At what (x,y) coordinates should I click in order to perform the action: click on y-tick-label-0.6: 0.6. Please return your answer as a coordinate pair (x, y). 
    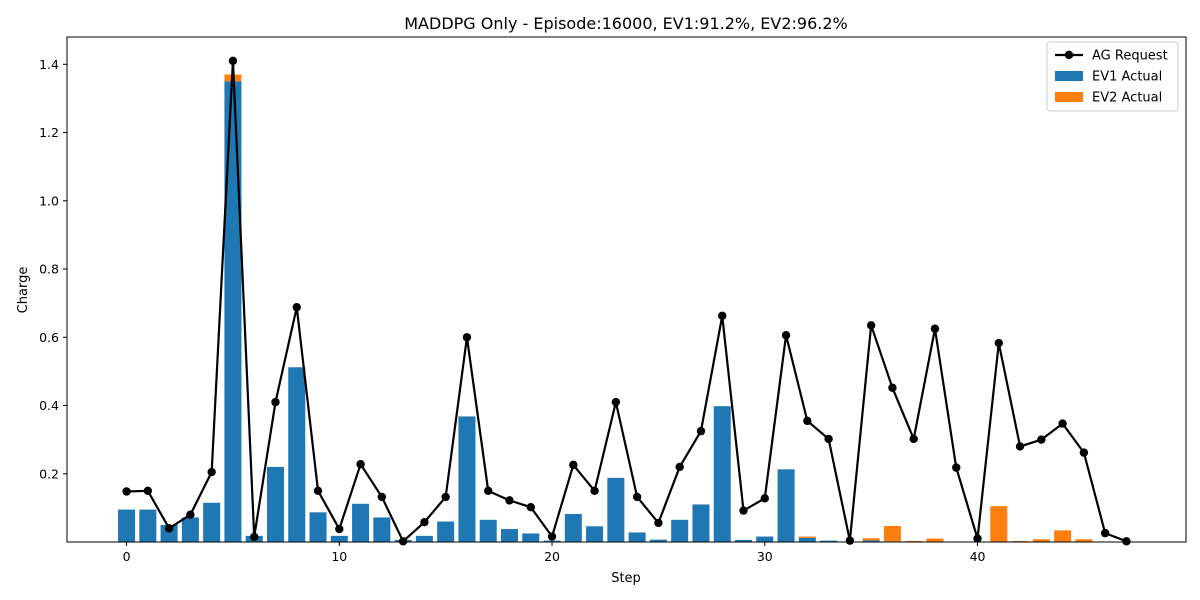
    Looking at the image, I should click on (49, 337).